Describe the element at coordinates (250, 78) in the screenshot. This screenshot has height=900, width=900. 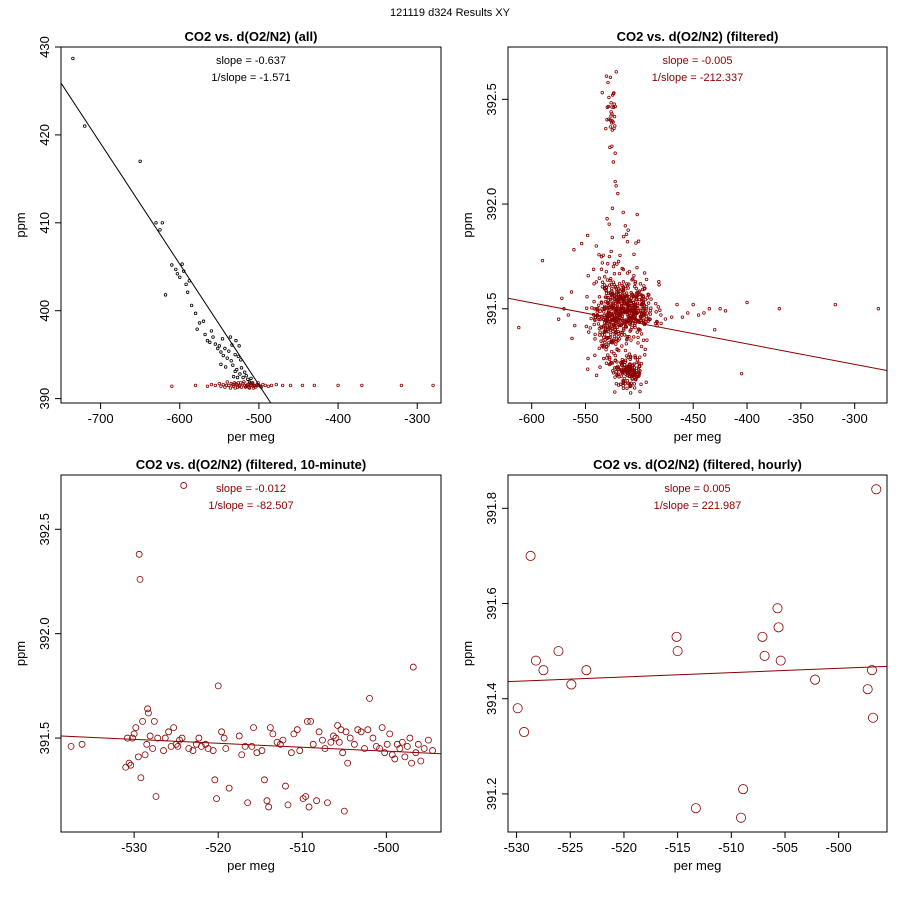
I see `inv-slope-label: 1/slope = -1.571` at that location.